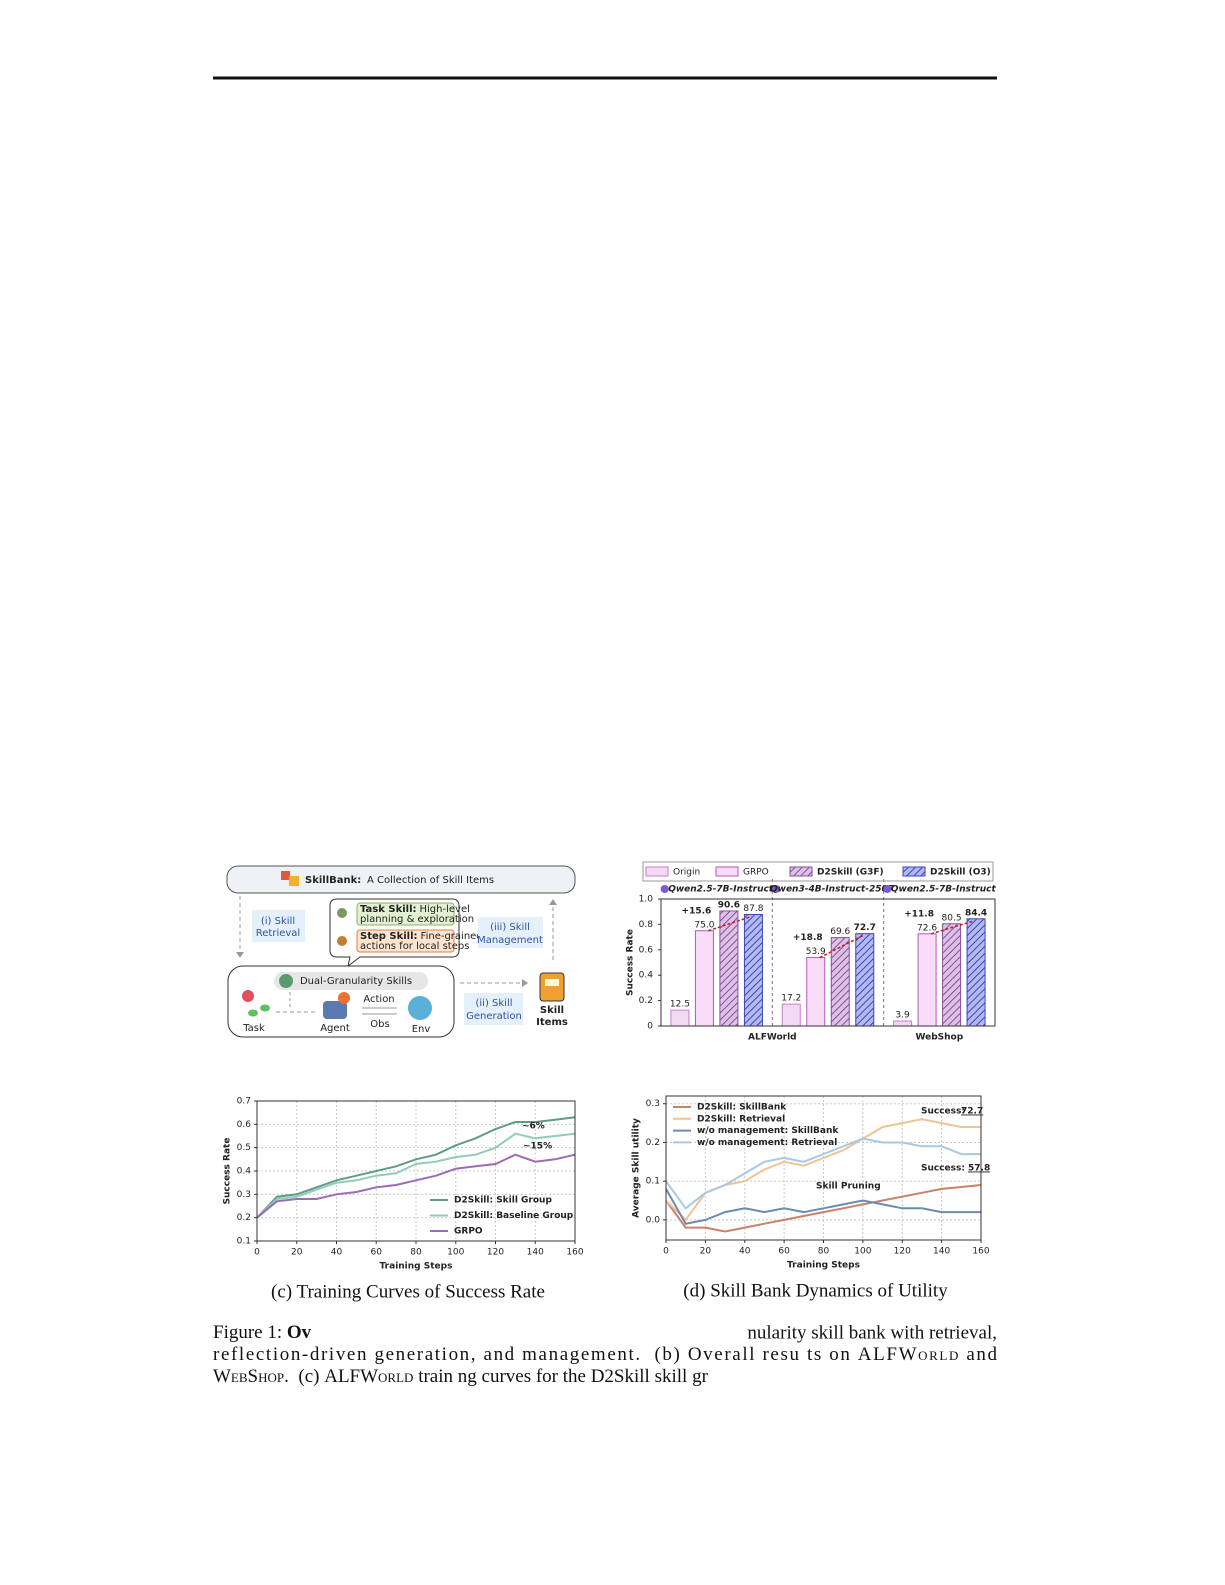 The width and height of the screenshot is (1225, 1585). I want to click on gain-label: +15.6, so click(697, 911).